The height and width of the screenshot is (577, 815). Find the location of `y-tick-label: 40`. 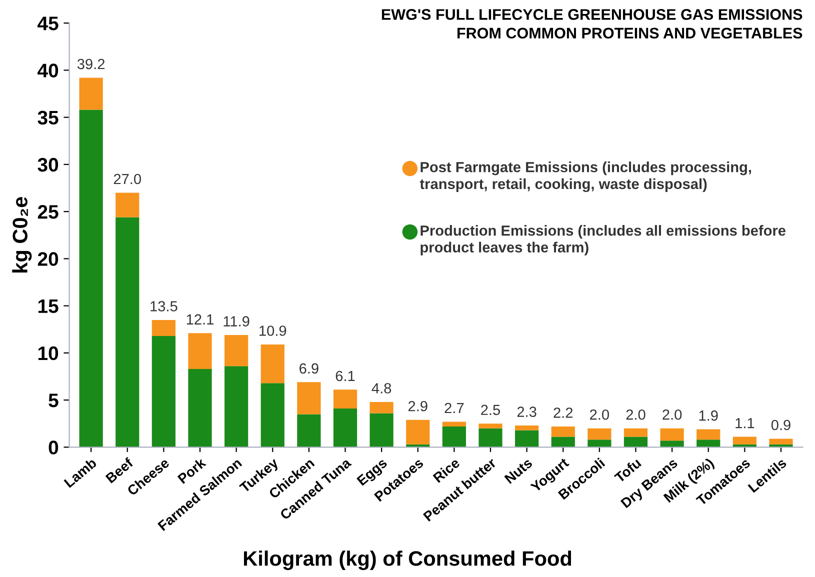

y-tick-label: 40 is located at coordinates (48, 71).